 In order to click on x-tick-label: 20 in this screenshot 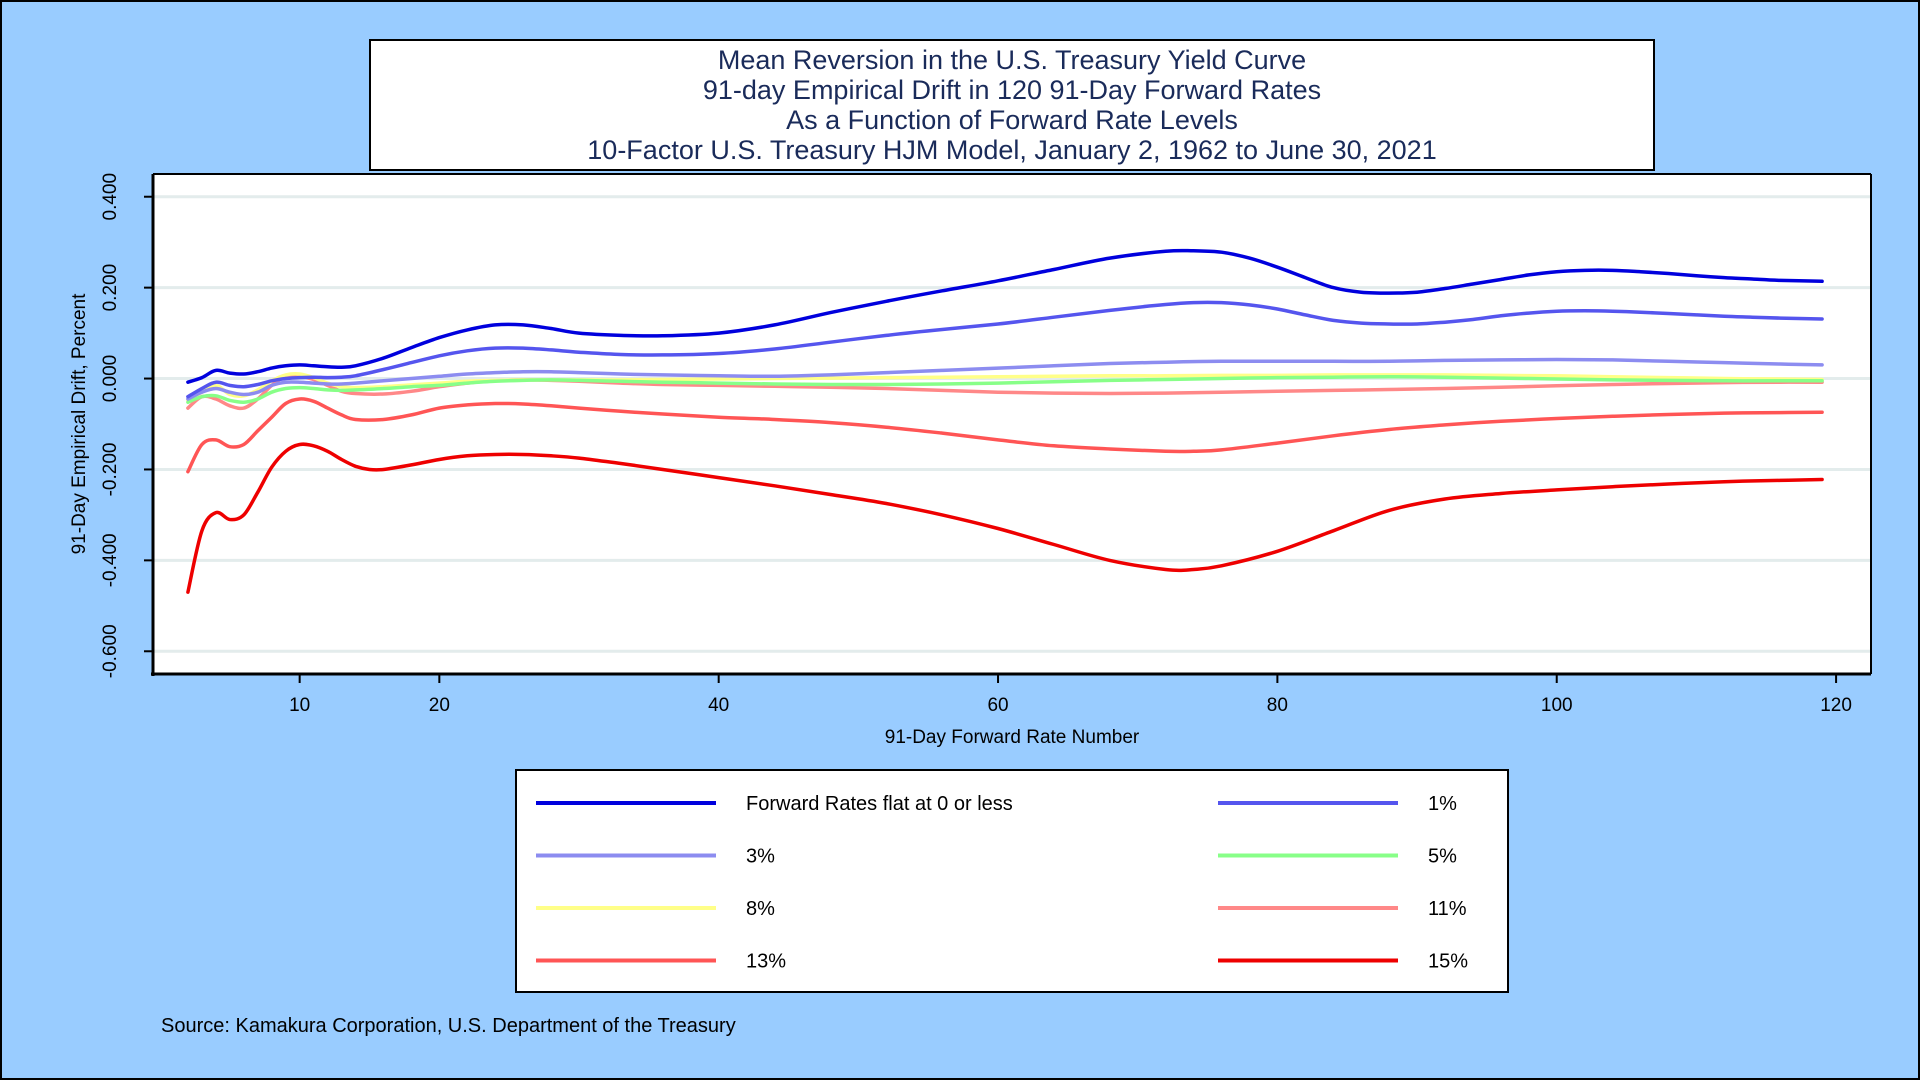, I will do `click(439, 705)`.